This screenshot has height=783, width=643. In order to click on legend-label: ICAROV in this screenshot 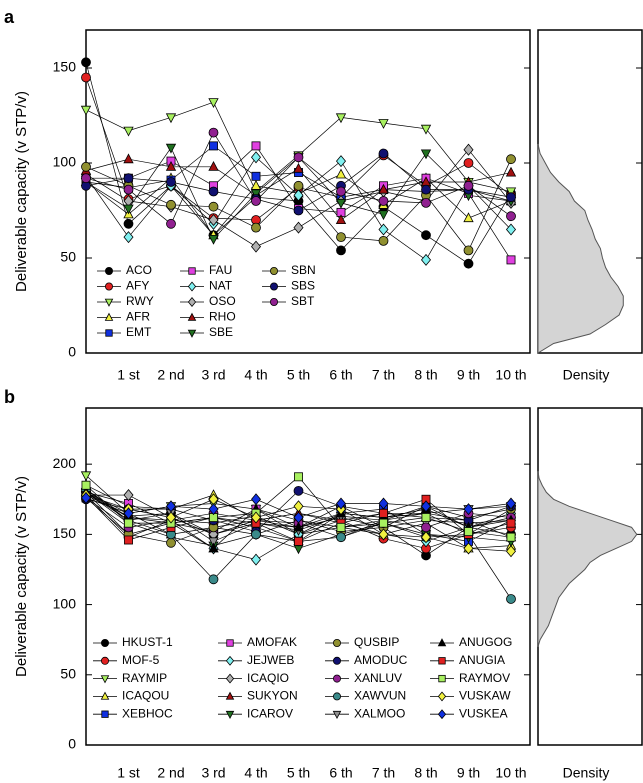, I will do `click(270, 713)`.